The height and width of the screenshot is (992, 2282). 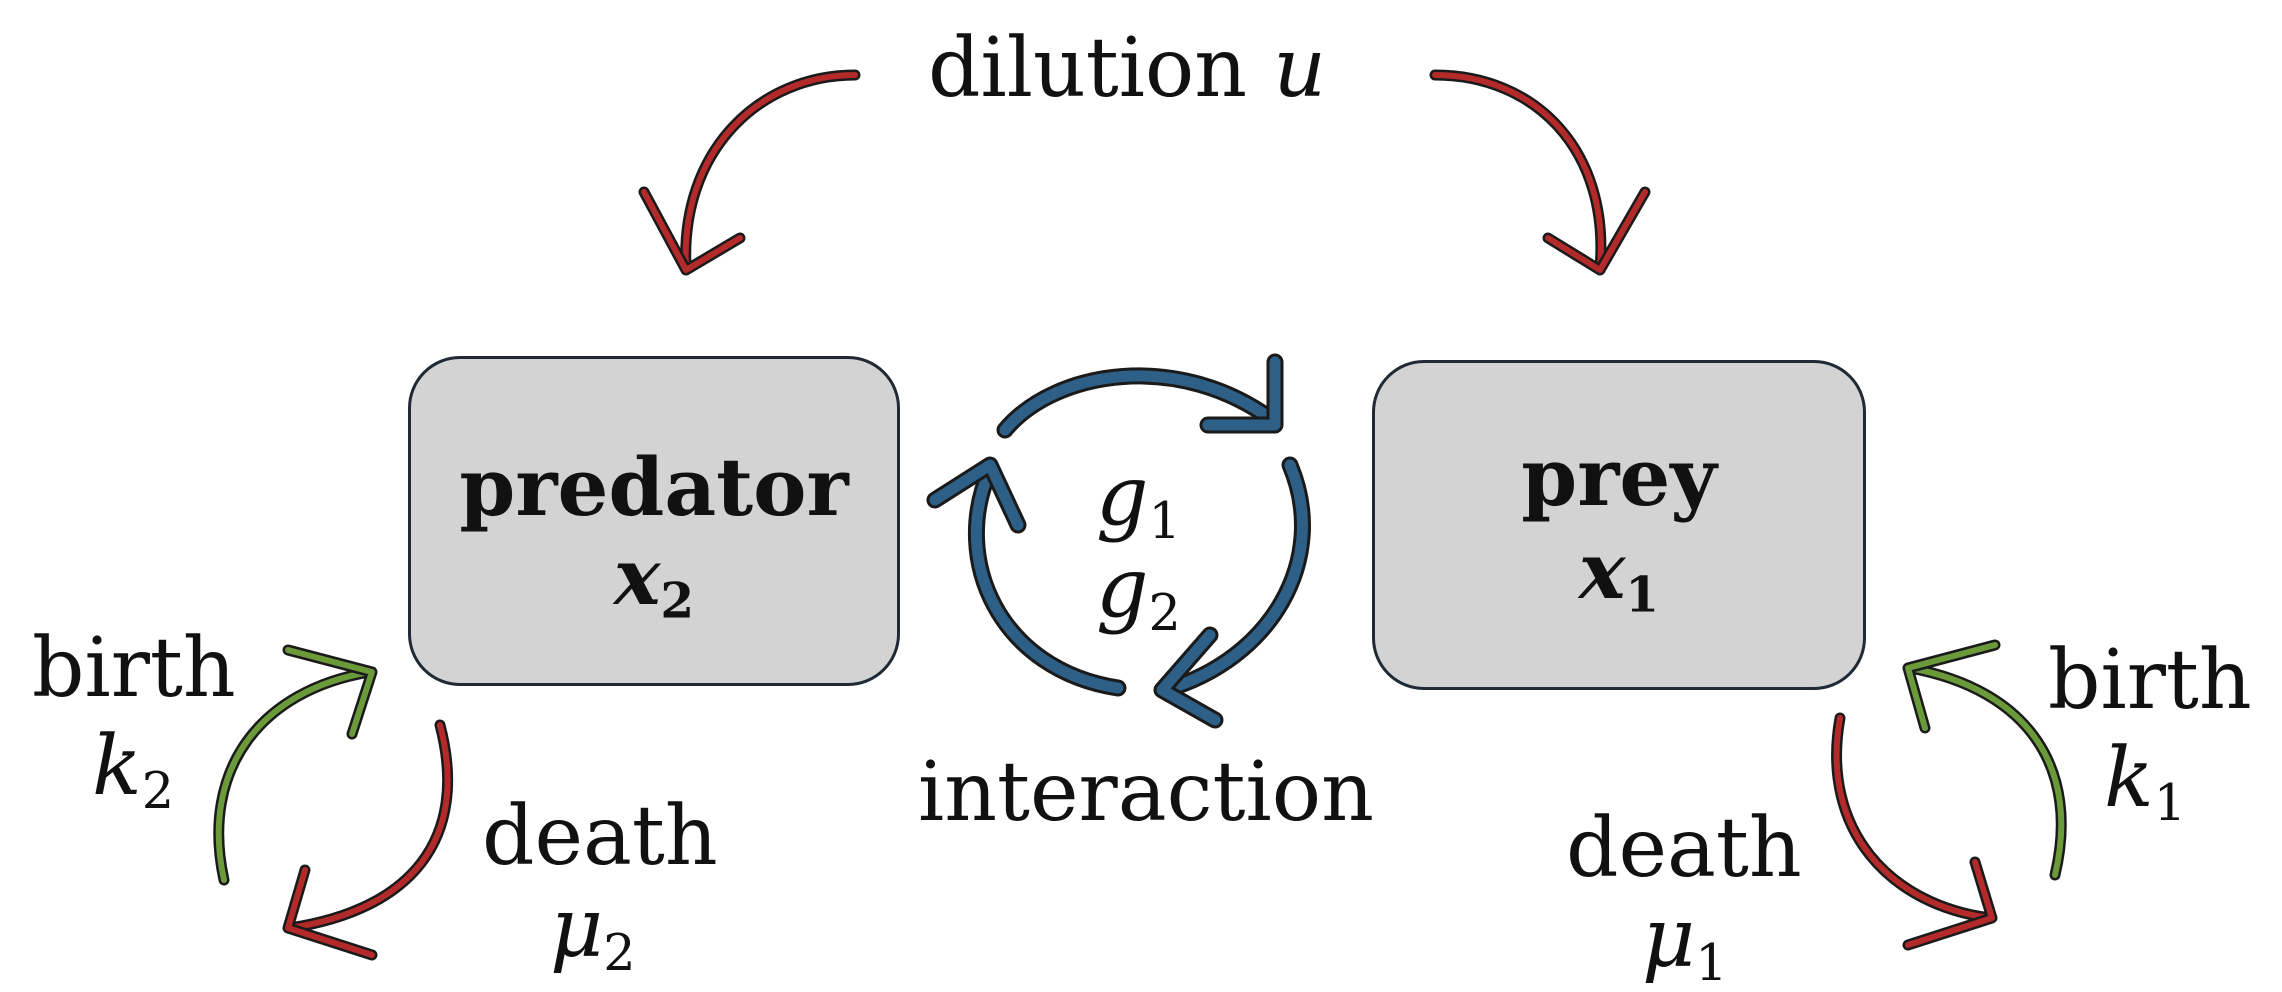 What do you see at coordinates (1138, 500) in the screenshot?
I see `g1-label: g1` at bounding box center [1138, 500].